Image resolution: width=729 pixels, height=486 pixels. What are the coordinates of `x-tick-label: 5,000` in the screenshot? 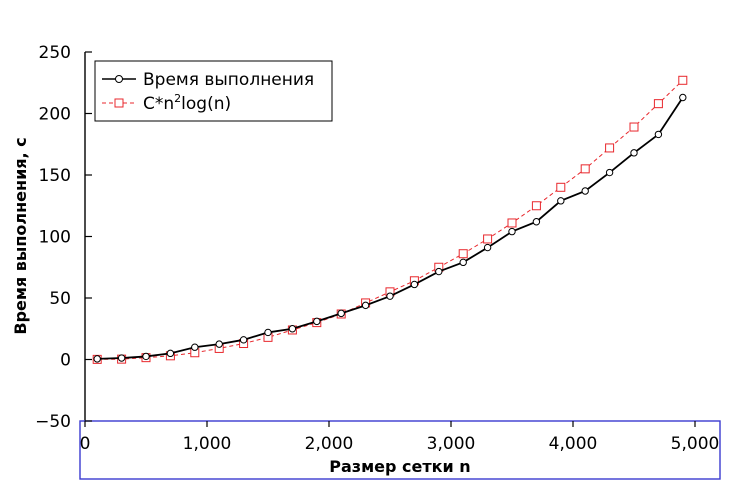 It's located at (695, 444).